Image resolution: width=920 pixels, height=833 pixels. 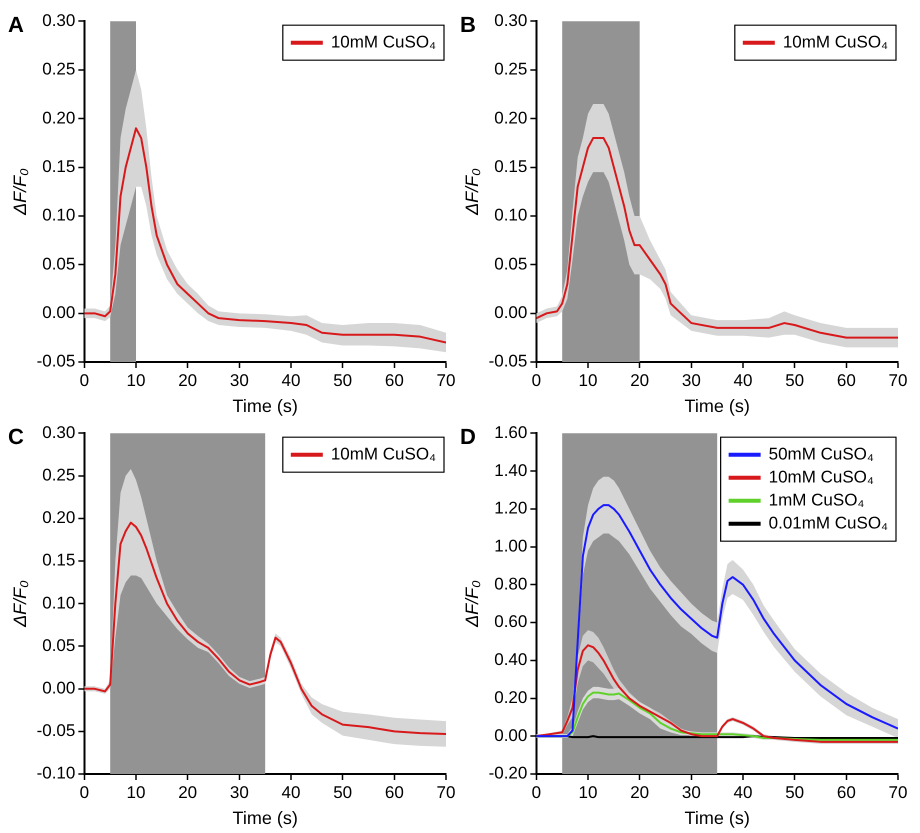 What do you see at coordinates (56, 773) in the screenshot?
I see `y-tick-label: -0.10` at bounding box center [56, 773].